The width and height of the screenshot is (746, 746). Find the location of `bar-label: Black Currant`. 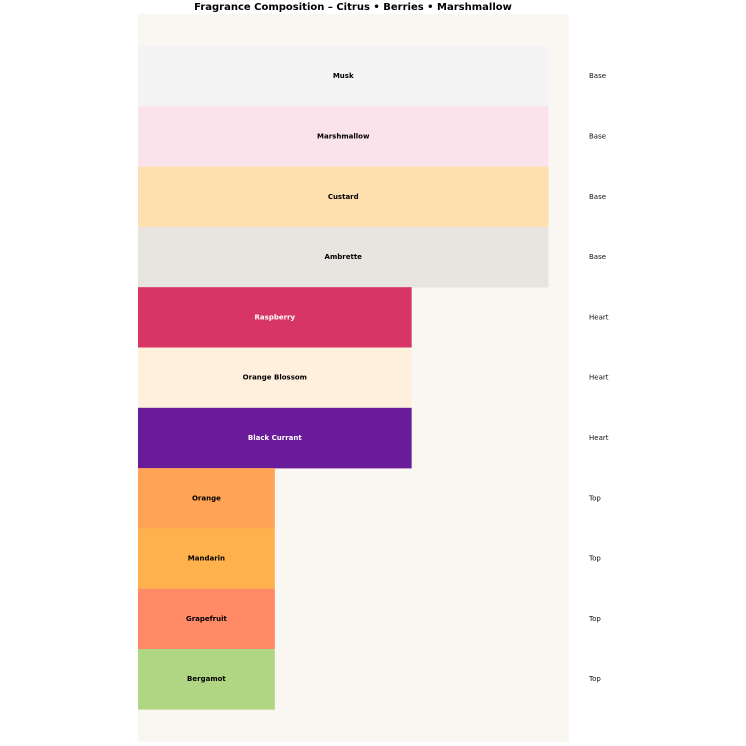

bar-label: Black Currant is located at coordinates (275, 438).